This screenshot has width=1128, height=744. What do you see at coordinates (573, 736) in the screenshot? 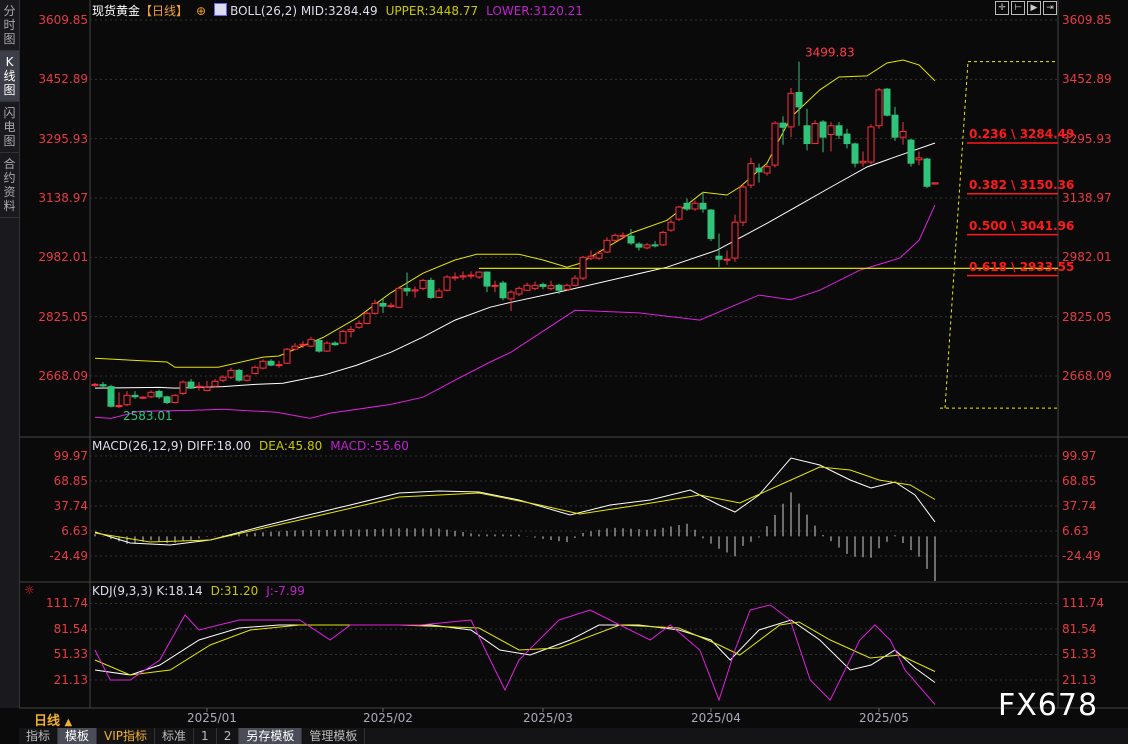
I see `bottom-tab-bar: 指标 模板 VIP指标 标准 1 2 另存模板 管理模板` at bounding box center [573, 736].